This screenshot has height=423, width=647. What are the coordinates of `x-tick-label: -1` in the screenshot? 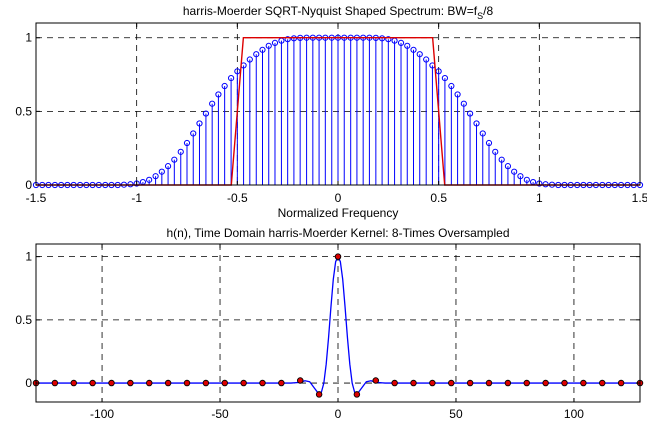 It's located at (136, 198).